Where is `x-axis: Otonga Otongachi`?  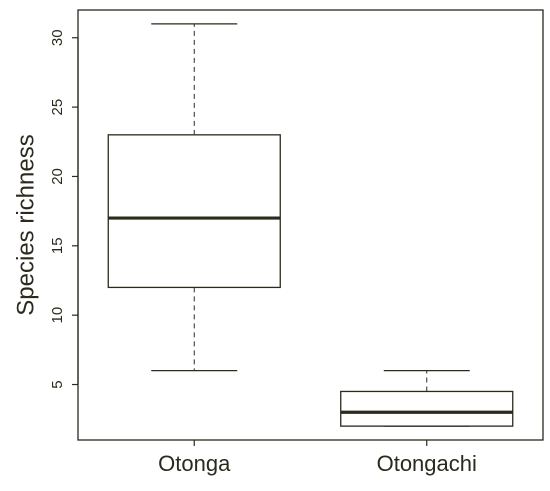 x-axis: Otonga Otongachi is located at coordinates (317, 458).